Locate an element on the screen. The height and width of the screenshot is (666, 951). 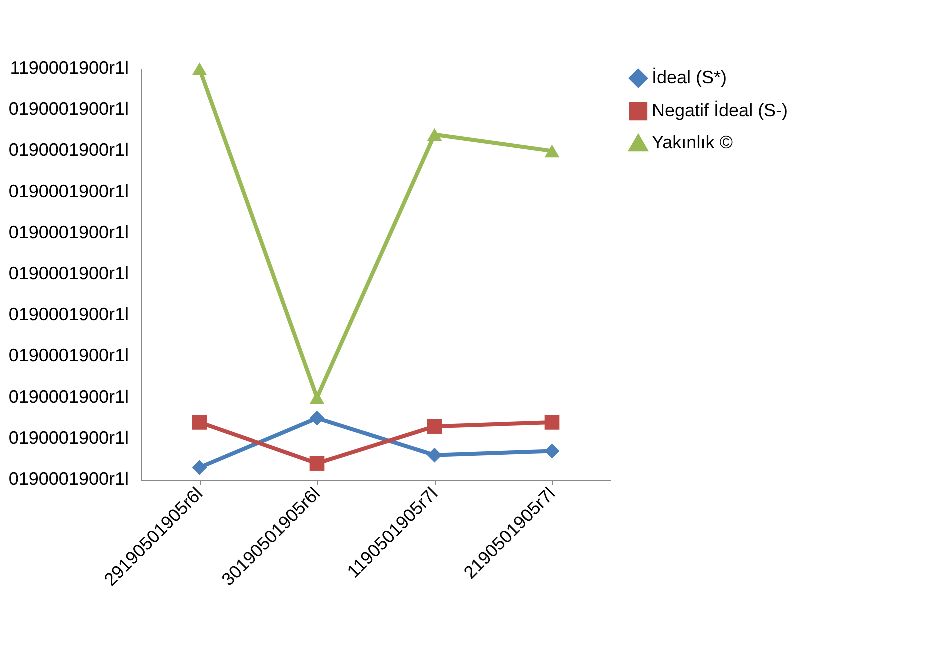
legend-label: İdeal (S*) is located at coordinates (690, 78).